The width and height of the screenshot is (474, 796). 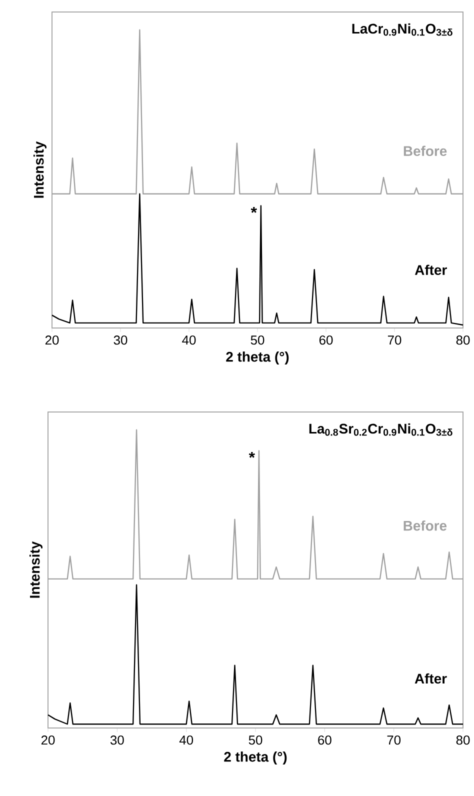 I want to click on chart-title: LaCr$_{0.9}$Ni$_{0.1}$O$_{3±δ}$, so click(x=402, y=29).